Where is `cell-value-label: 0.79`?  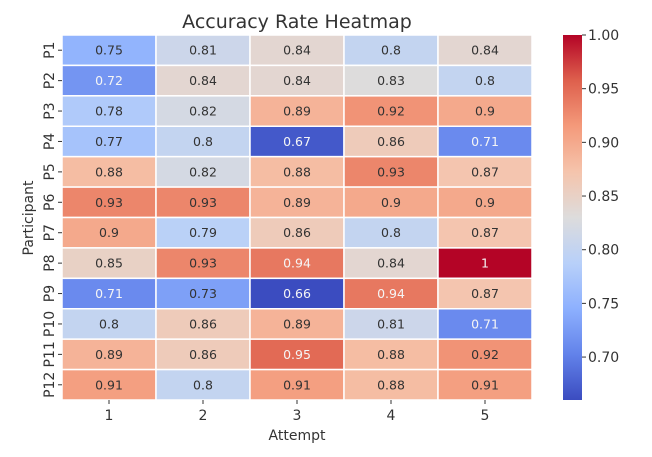
cell-value-label: 0.79 is located at coordinates (203, 232).